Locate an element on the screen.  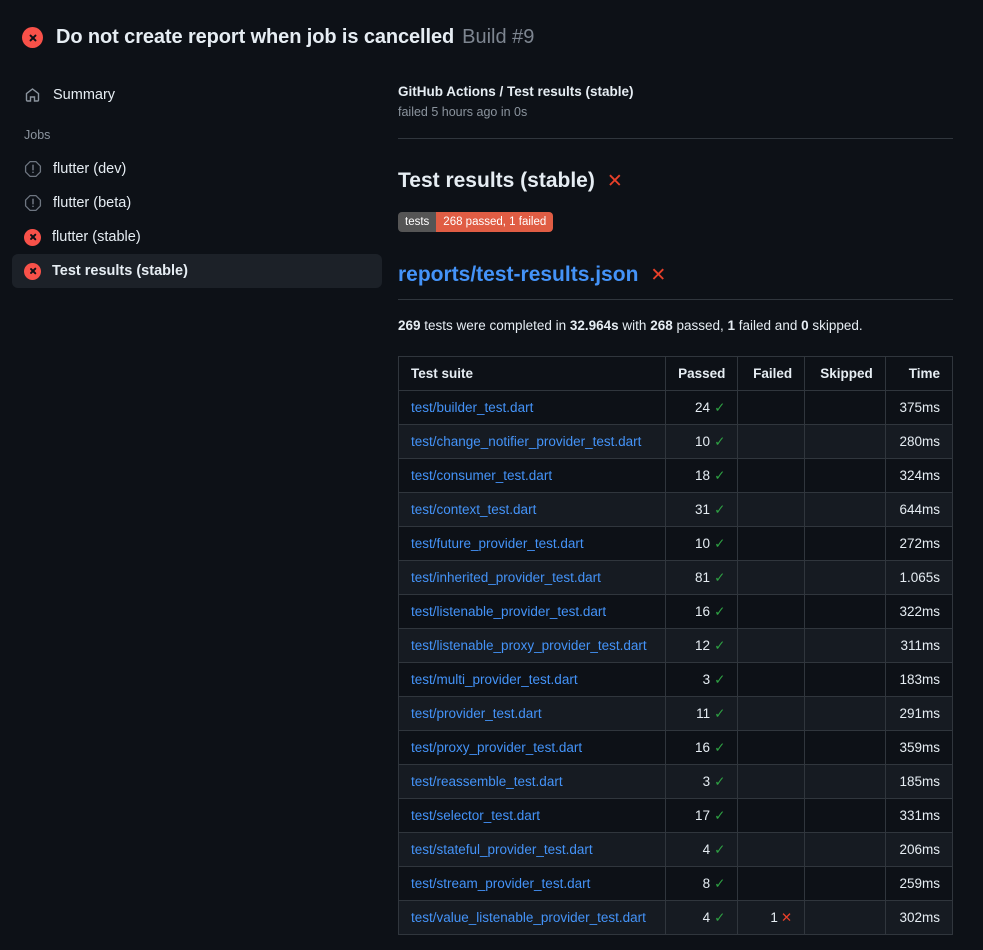
cell-time-value: 324ms is located at coordinates (919, 476).